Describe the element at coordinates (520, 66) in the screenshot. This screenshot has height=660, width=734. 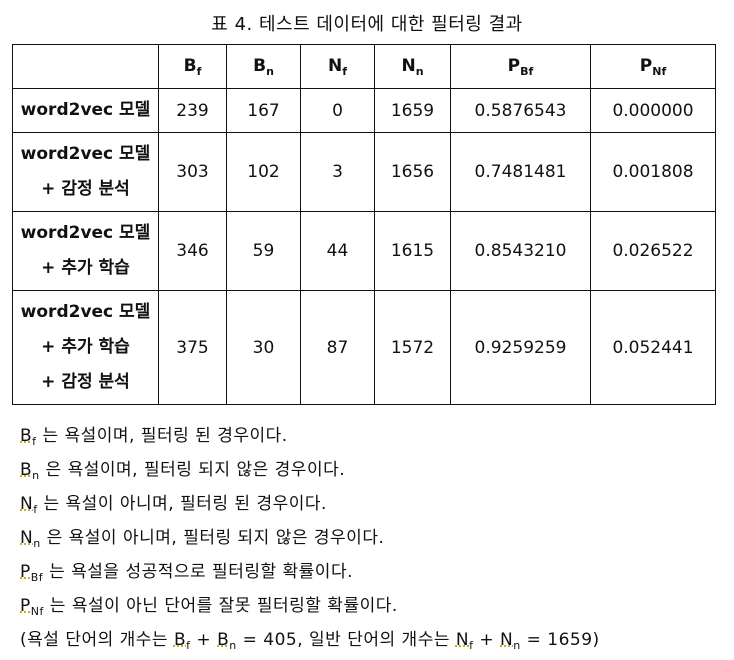
I see `header-pbf: PBf` at that location.